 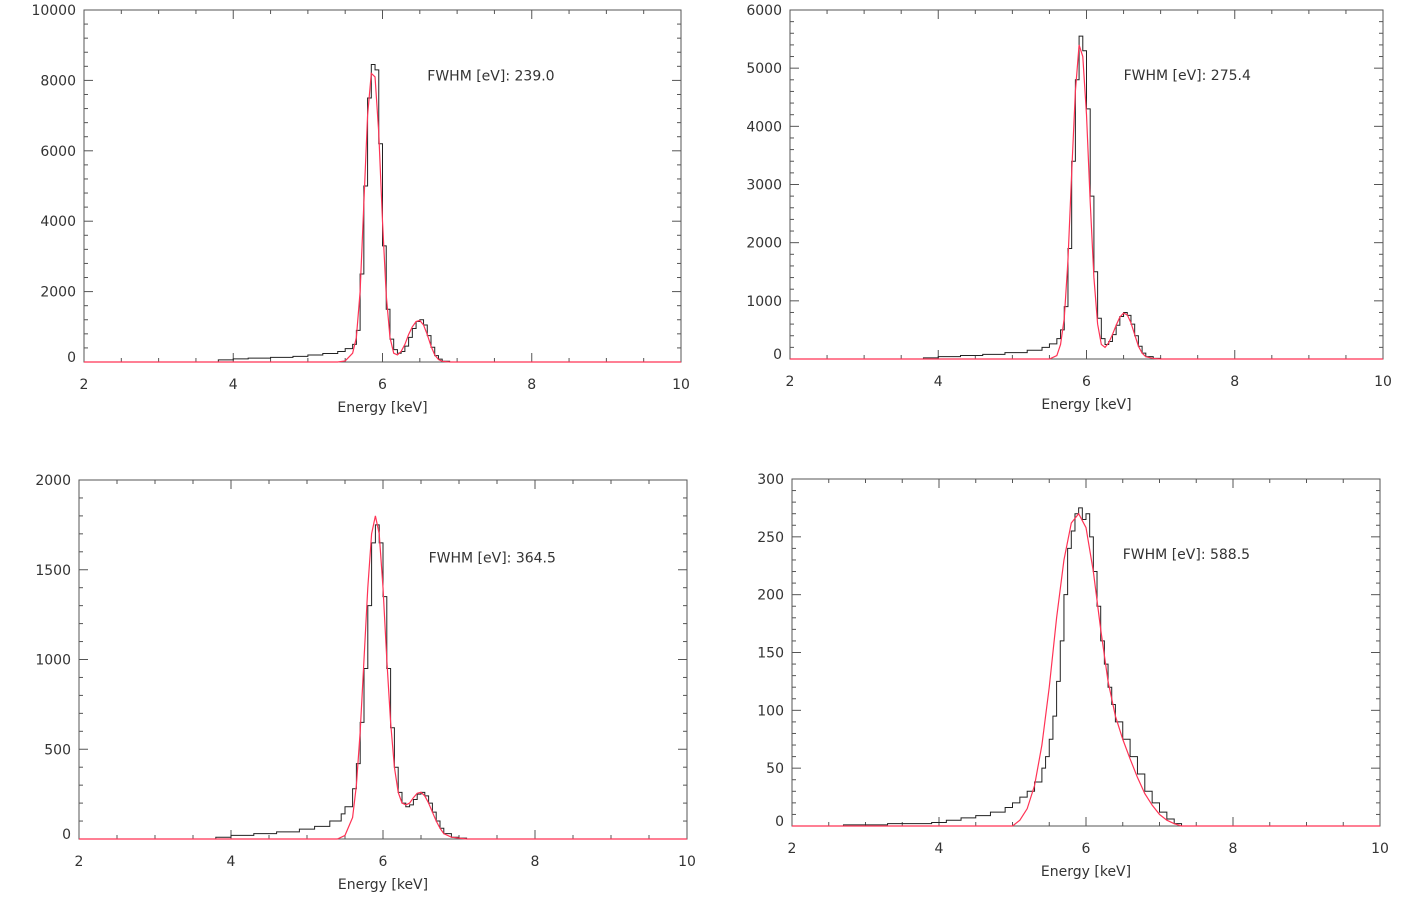 What do you see at coordinates (770, 596) in the screenshot?
I see `y-tick-label: 200` at bounding box center [770, 596].